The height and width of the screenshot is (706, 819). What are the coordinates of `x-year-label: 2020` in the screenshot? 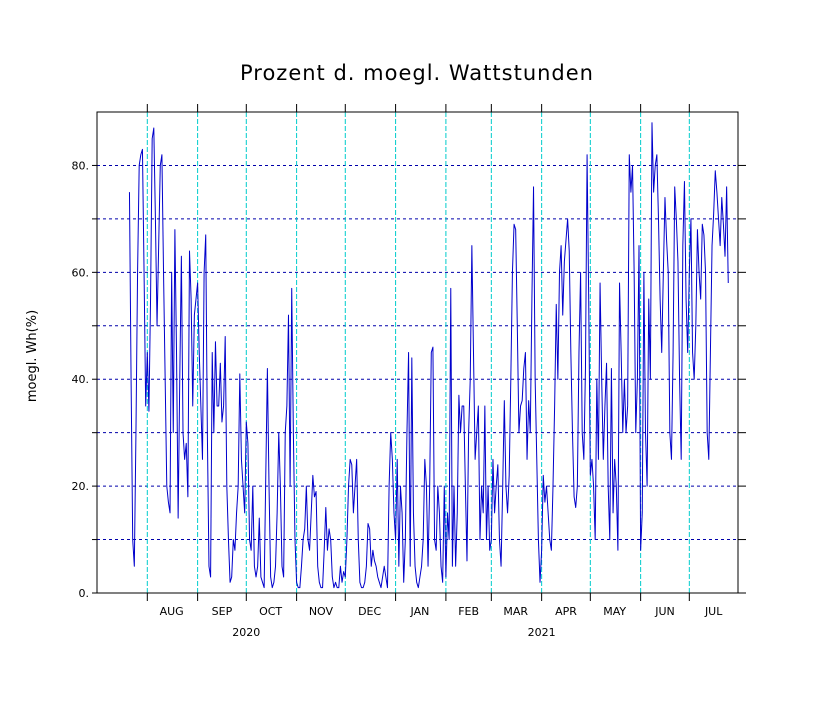 It's located at (246, 632).